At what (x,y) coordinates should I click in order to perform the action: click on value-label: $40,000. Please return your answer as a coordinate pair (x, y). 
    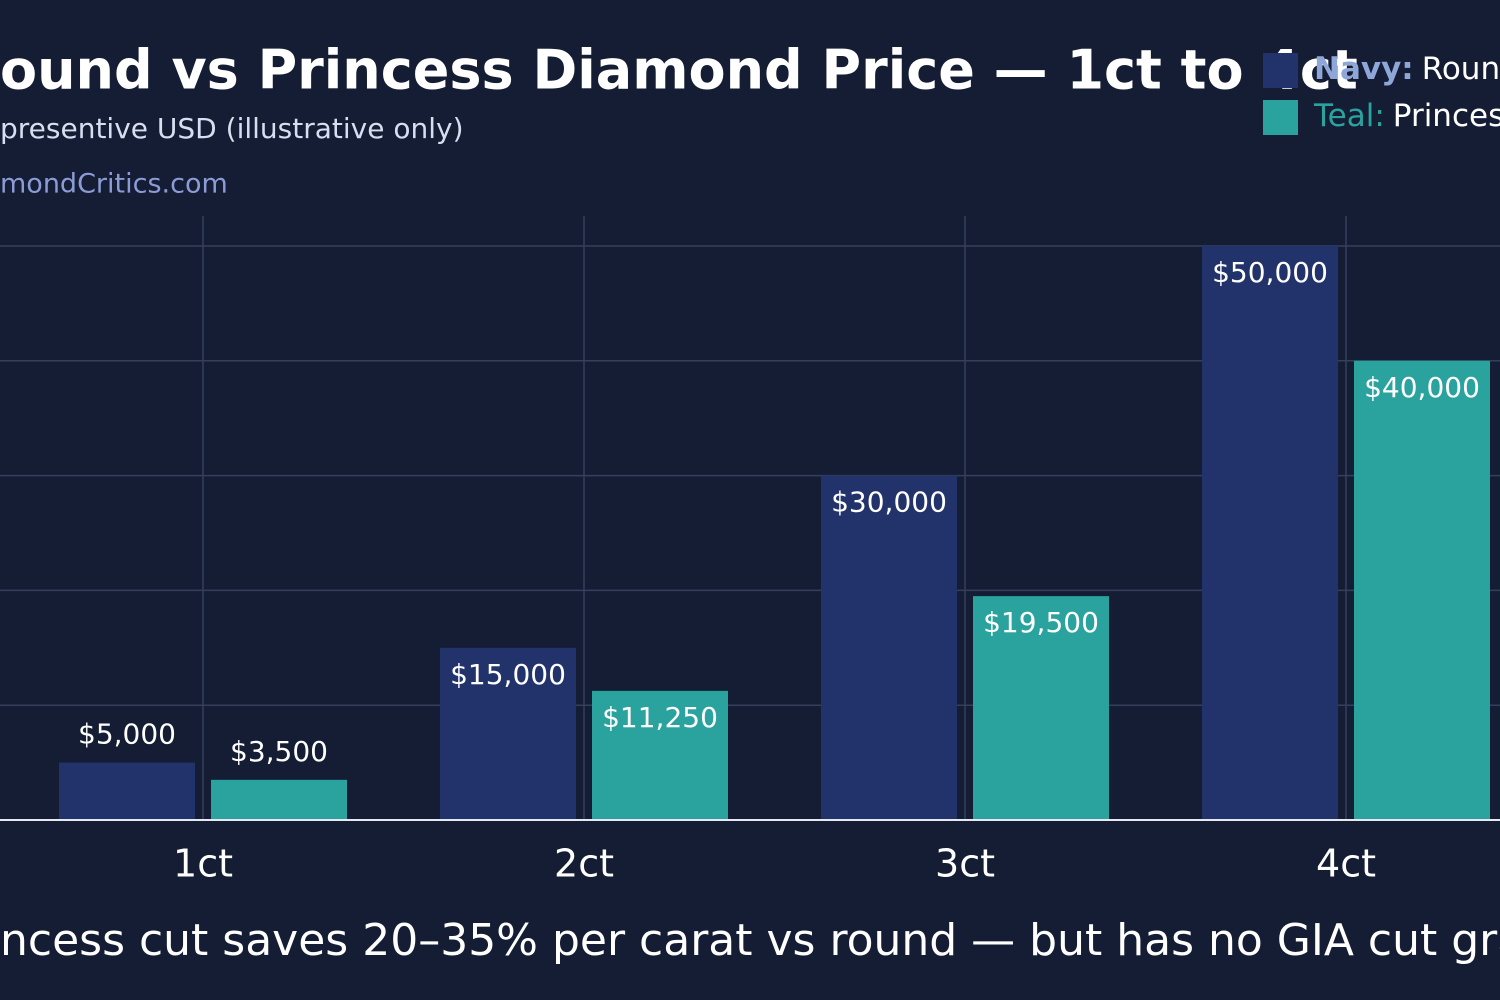
    Looking at the image, I should click on (1422, 387).